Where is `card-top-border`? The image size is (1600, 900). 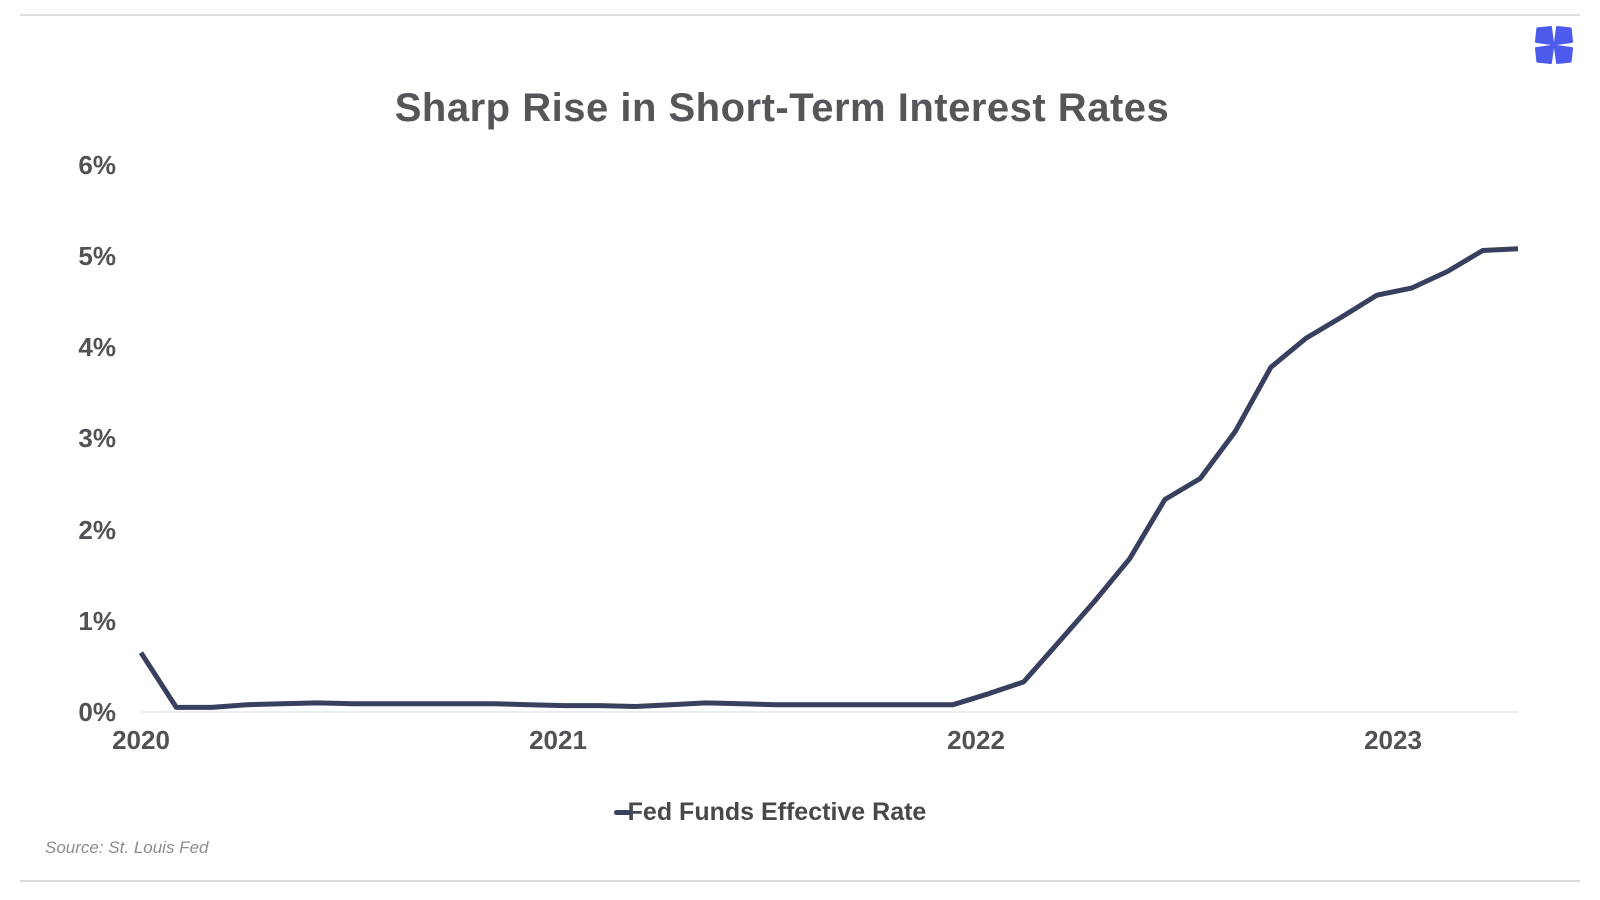
card-top-border is located at coordinates (800, 15).